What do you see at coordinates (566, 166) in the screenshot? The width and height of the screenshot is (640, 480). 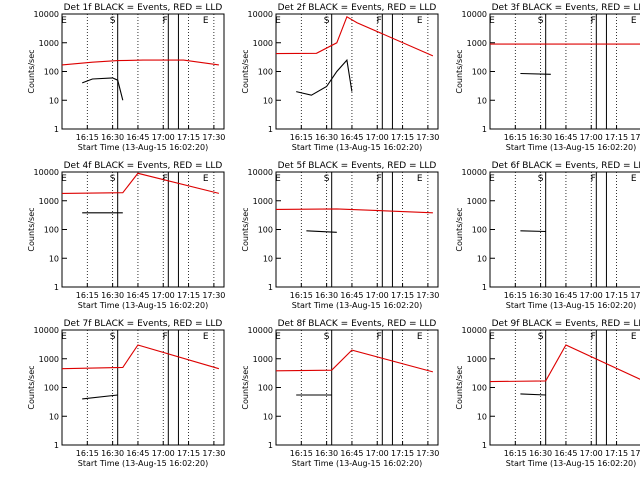 I see `panel-title: Det 6f BLACK = Events, RED = LLD` at bounding box center [566, 166].